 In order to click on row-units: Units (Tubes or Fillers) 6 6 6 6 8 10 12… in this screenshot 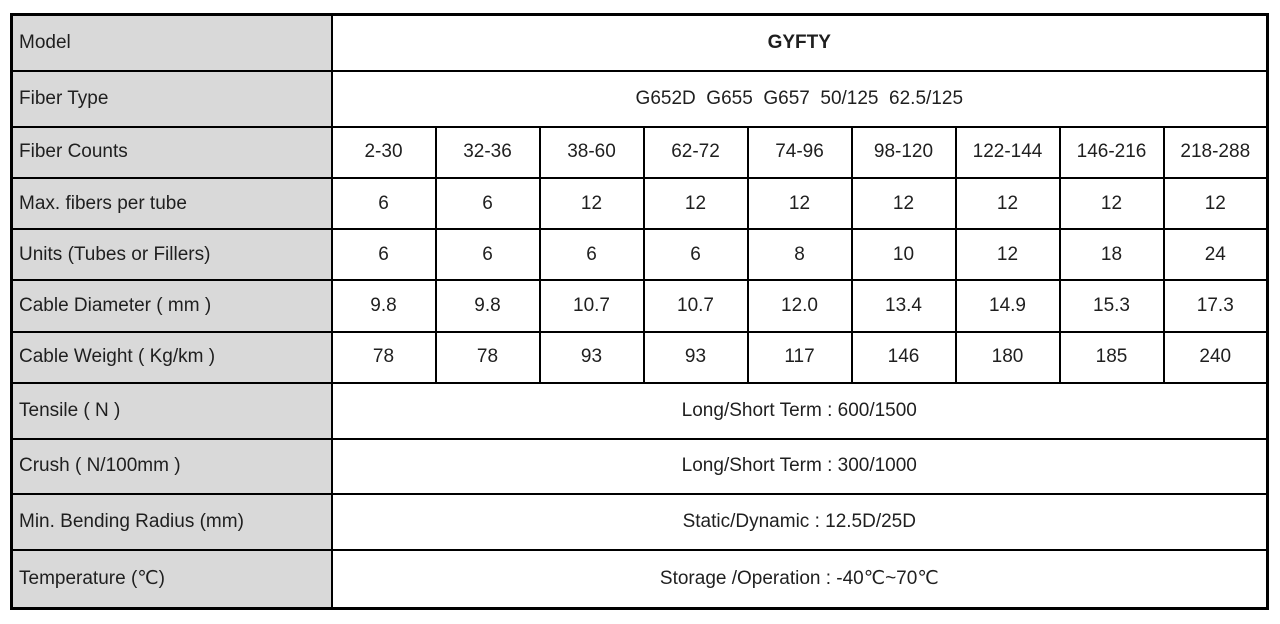, I will do `click(639, 255)`.